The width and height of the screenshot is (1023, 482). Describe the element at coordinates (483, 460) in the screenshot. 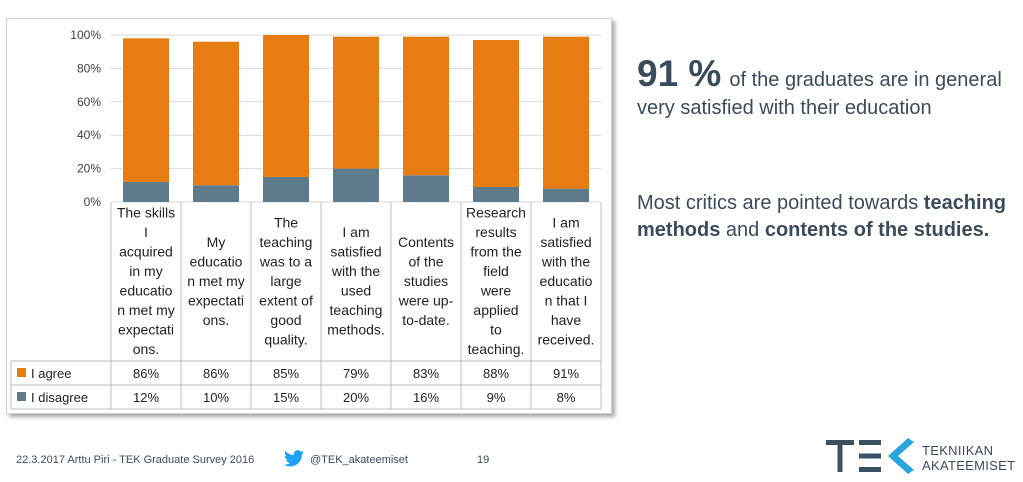

I see `footer-page-number: 19` at that location.